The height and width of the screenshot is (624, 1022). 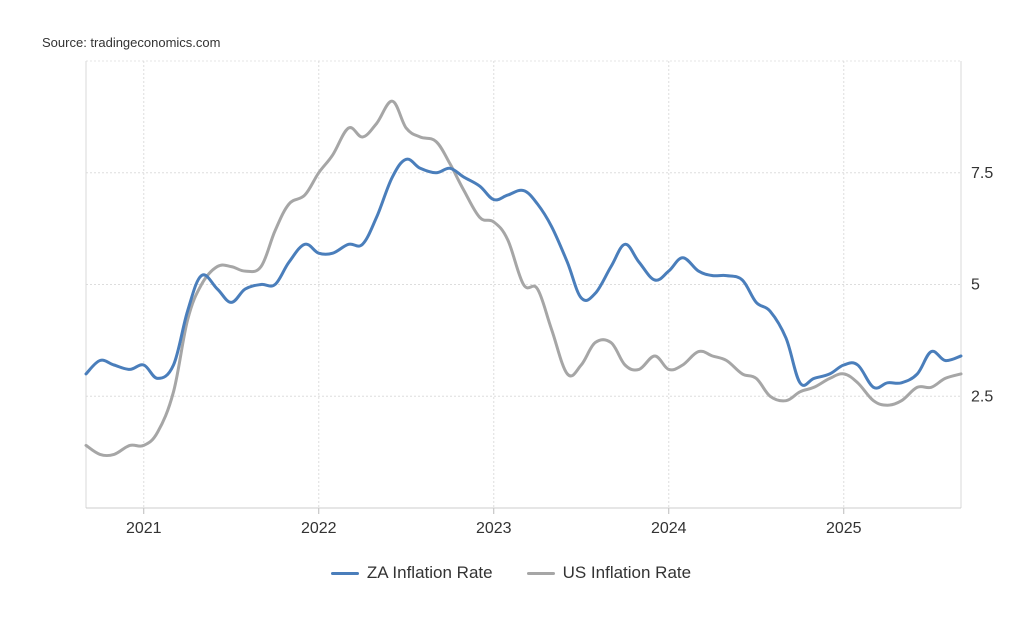 I want to click on legend-label-za: ZA Inflation Rate, so click(x=429, y=572).